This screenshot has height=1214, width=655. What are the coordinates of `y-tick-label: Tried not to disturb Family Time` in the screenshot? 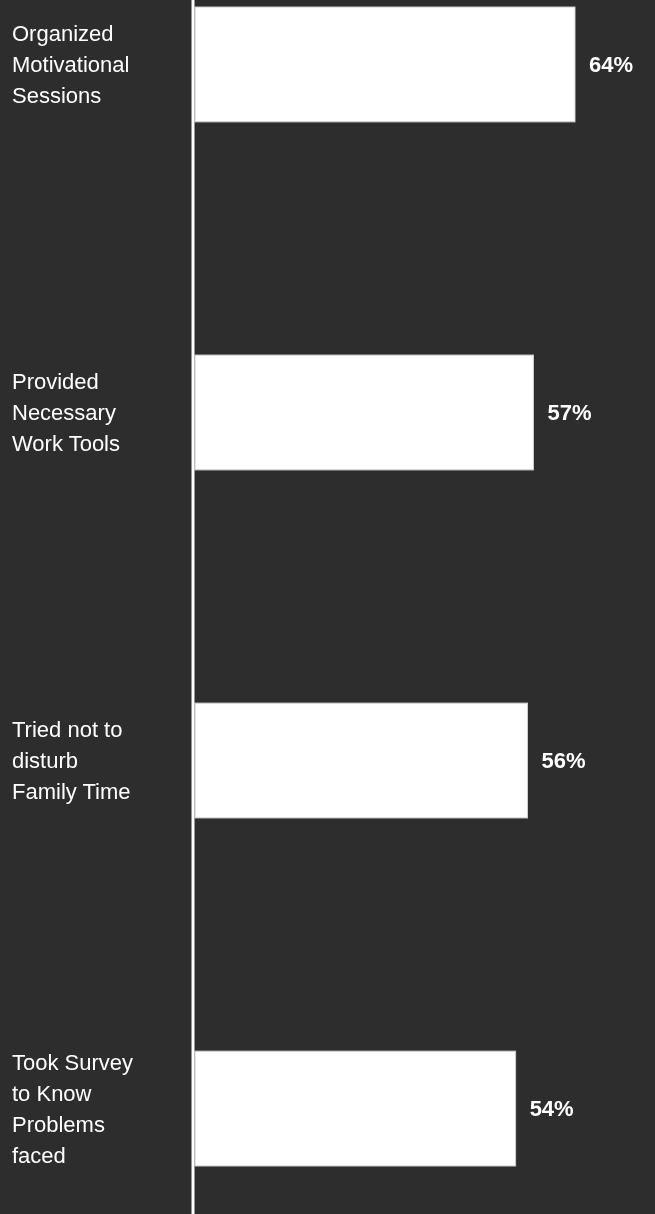 It's located at (71, 761).